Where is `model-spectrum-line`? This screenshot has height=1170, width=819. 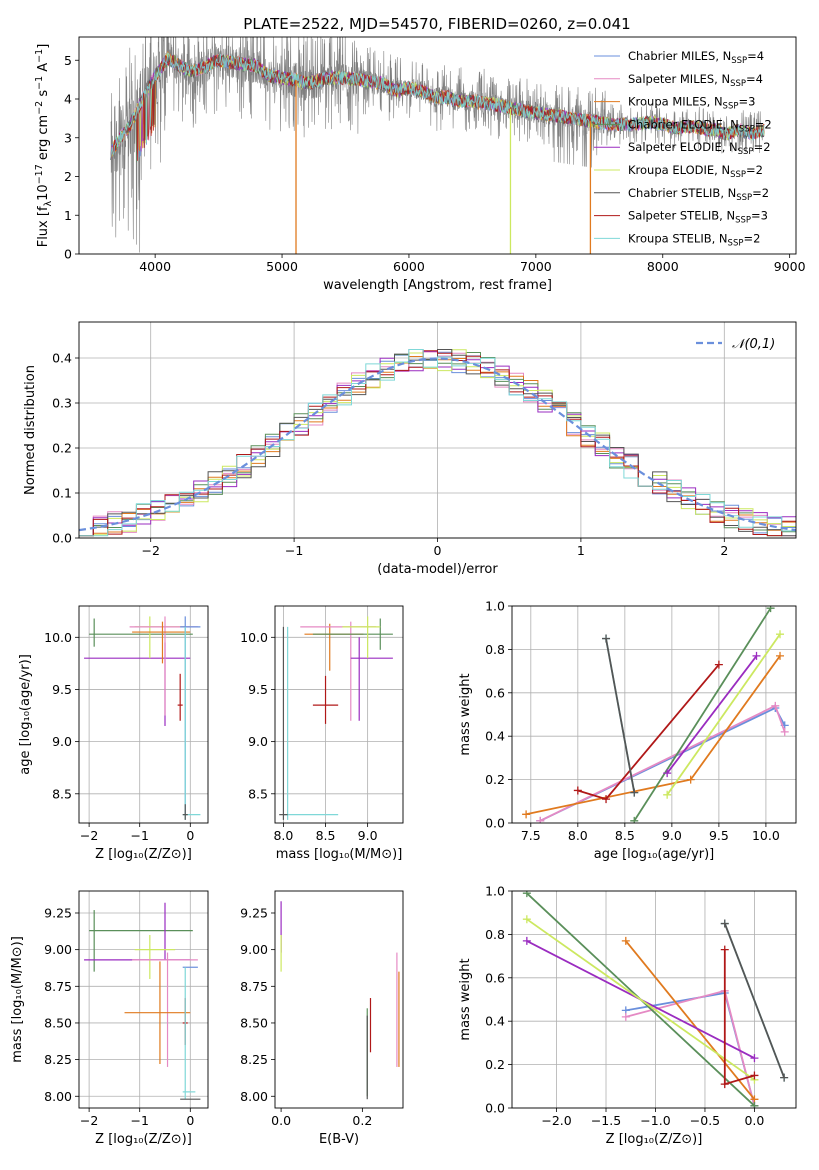 model-spectrum-line is located at coordinates (437, 106).